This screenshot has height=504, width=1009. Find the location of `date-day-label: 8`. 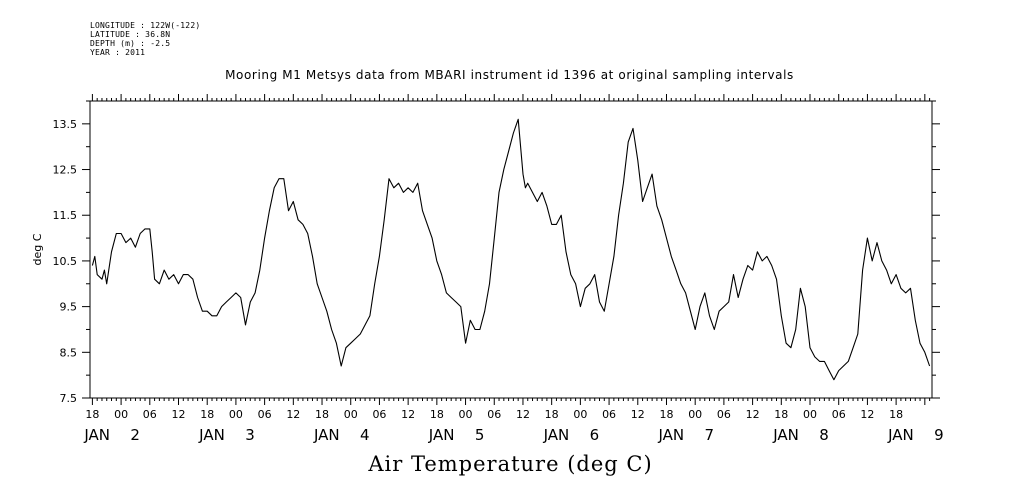

date-day-label: 8 is located at coordinates (824, 435).